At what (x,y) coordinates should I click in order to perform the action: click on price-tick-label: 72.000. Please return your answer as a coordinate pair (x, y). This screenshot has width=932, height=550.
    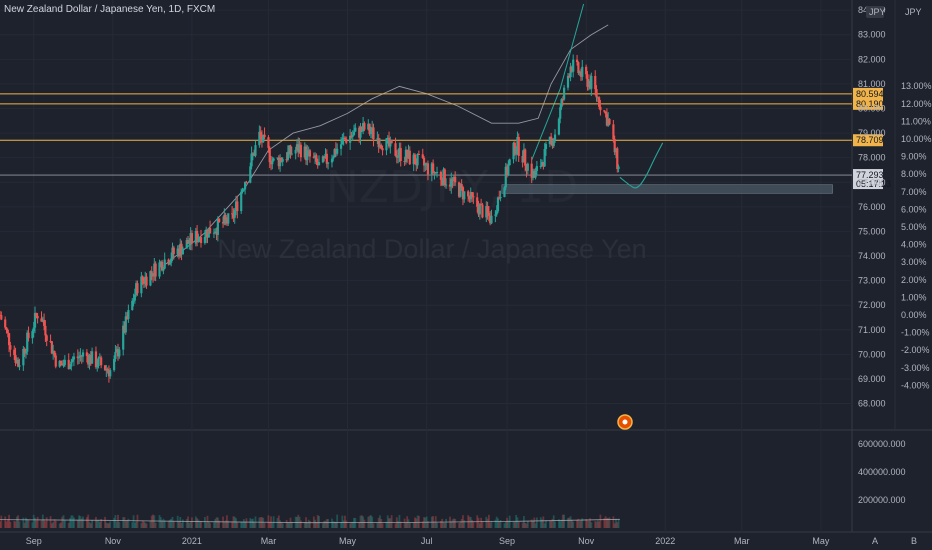
    Looking at the image, I should click on (872, 305).